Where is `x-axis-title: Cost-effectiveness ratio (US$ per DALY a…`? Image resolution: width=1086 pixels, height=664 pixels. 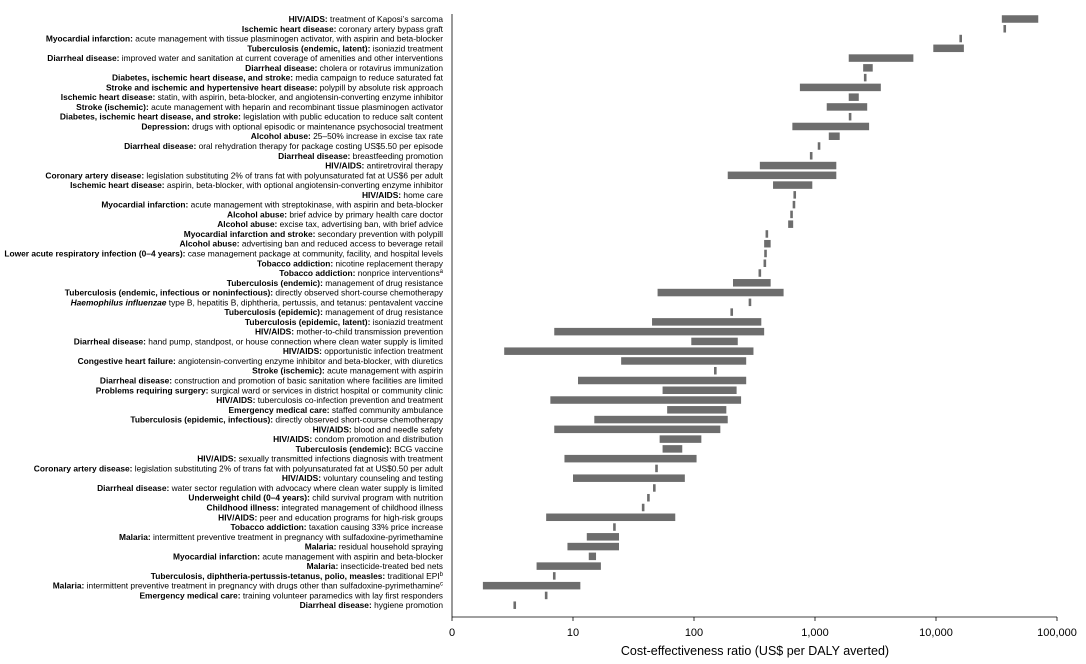 x-axis-title: Cost-effectiveness ratio (US$ per DALY a… is located at coordinates (755, 651).